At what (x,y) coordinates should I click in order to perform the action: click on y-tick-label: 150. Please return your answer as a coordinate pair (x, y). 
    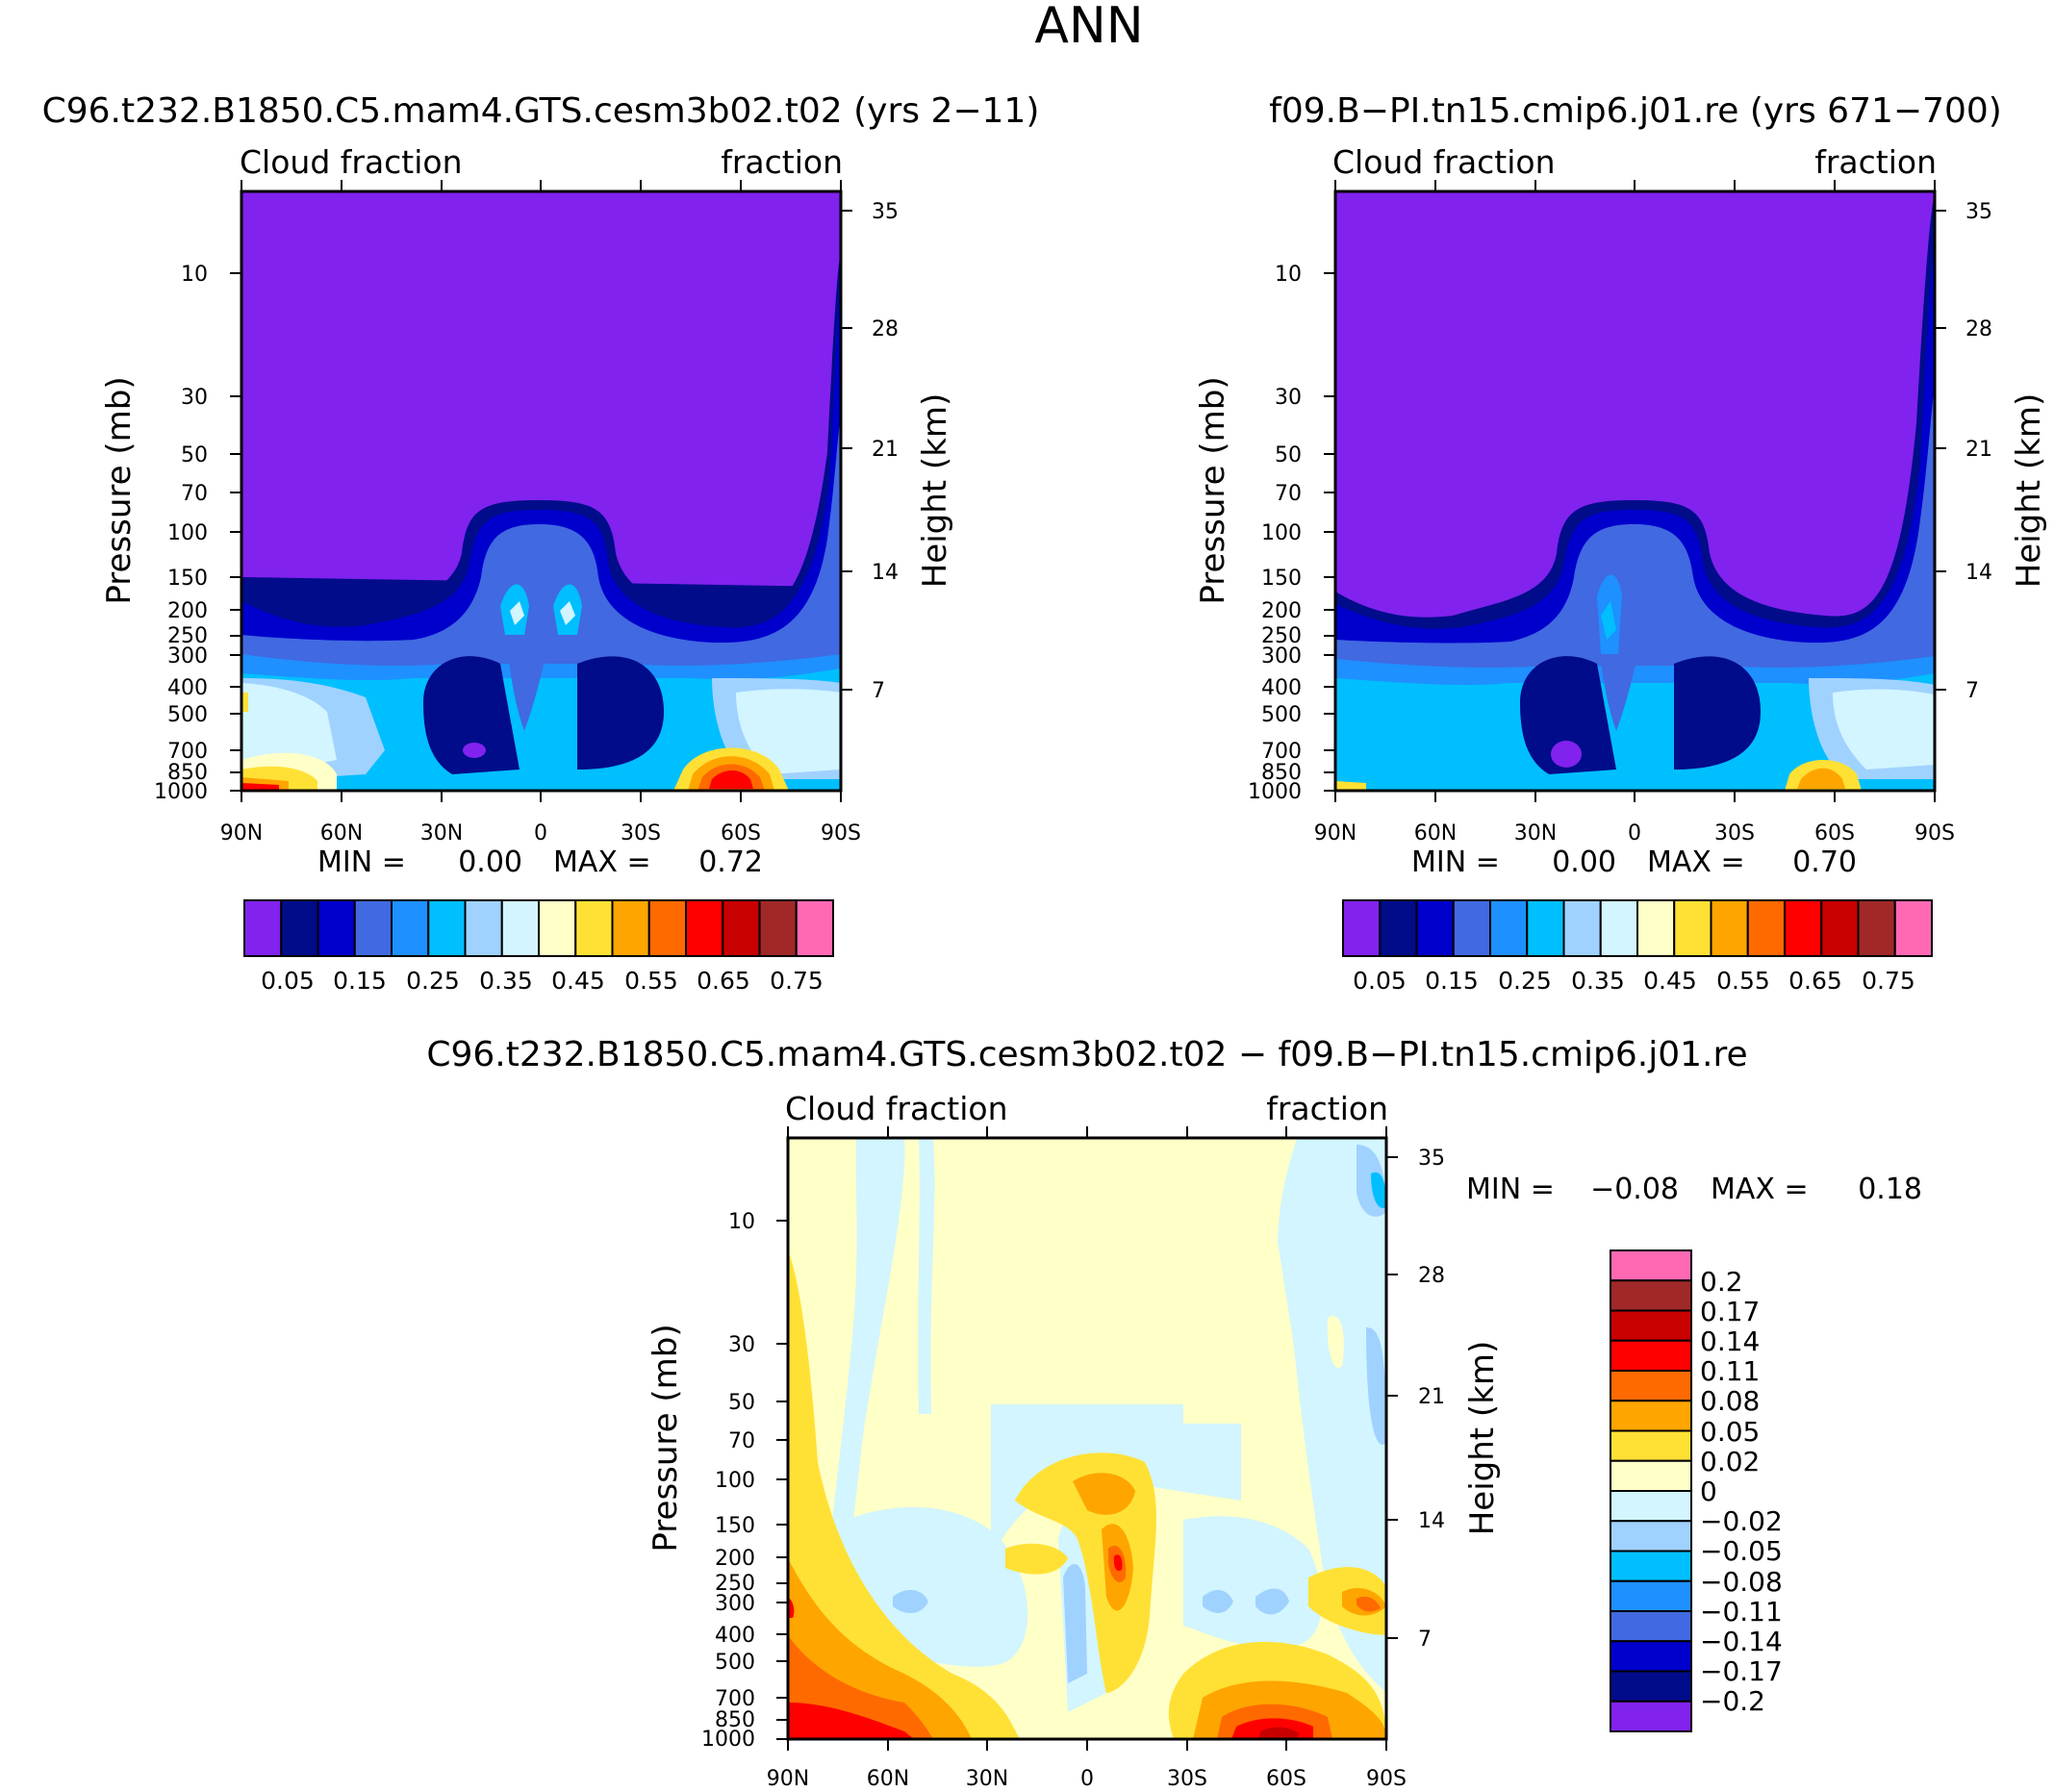
    Looking at the image, I should click on (187, 579).